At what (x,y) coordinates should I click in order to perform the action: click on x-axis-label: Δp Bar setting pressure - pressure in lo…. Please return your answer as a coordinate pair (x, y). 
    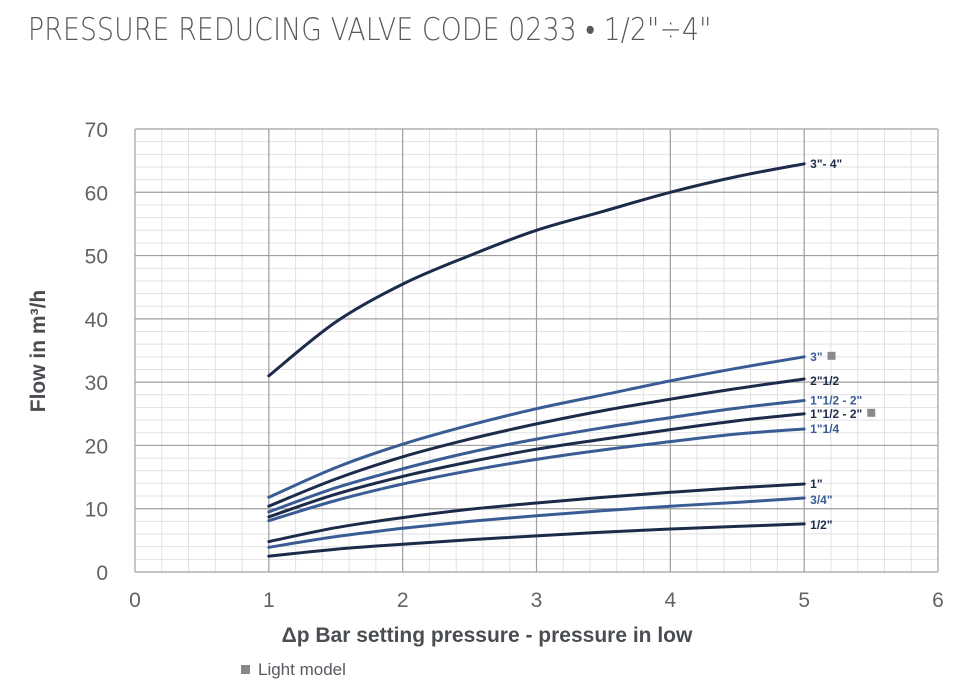
    Looking at the image, I should click on (487, 635).